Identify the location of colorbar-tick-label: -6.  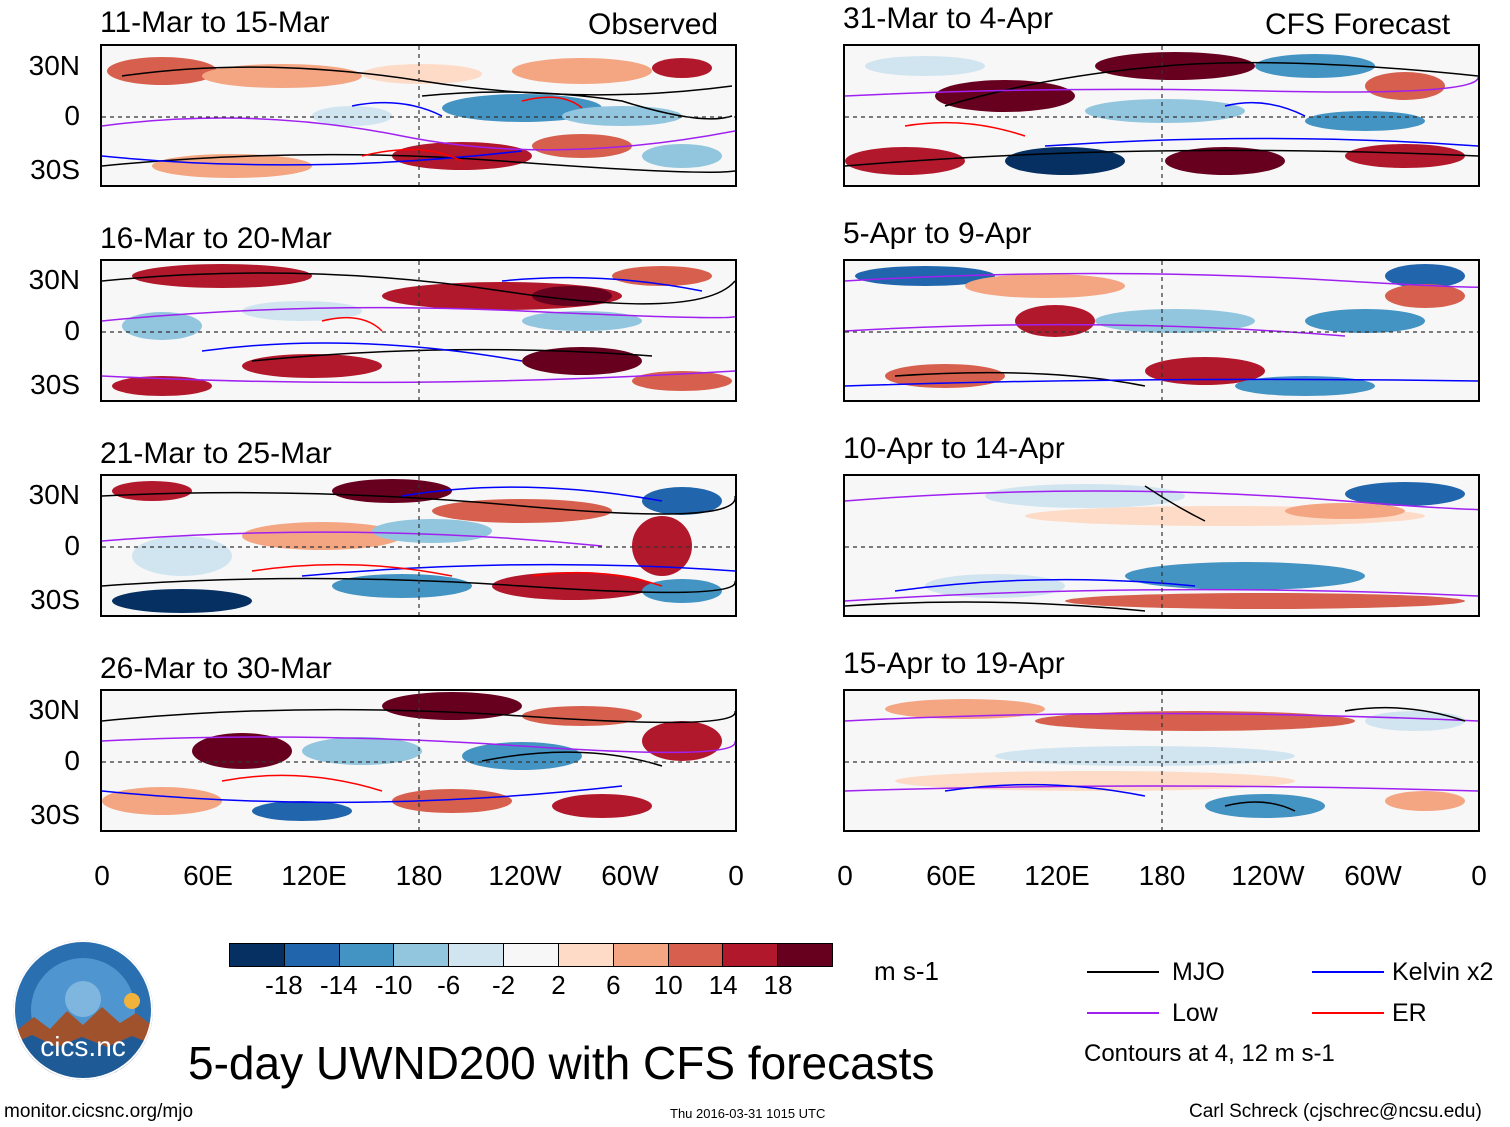
(449, 985).